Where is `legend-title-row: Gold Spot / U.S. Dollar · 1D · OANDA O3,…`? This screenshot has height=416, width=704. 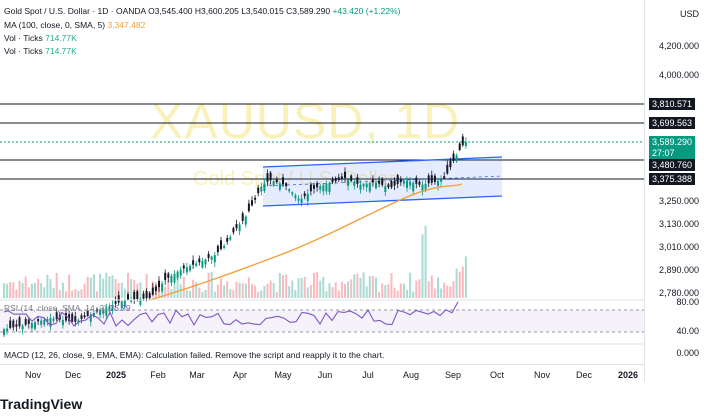
legend-title-row: Gold Spot / U.S. Dollar · 1D · OANDA O3,… is located at coordinates (202, 11).